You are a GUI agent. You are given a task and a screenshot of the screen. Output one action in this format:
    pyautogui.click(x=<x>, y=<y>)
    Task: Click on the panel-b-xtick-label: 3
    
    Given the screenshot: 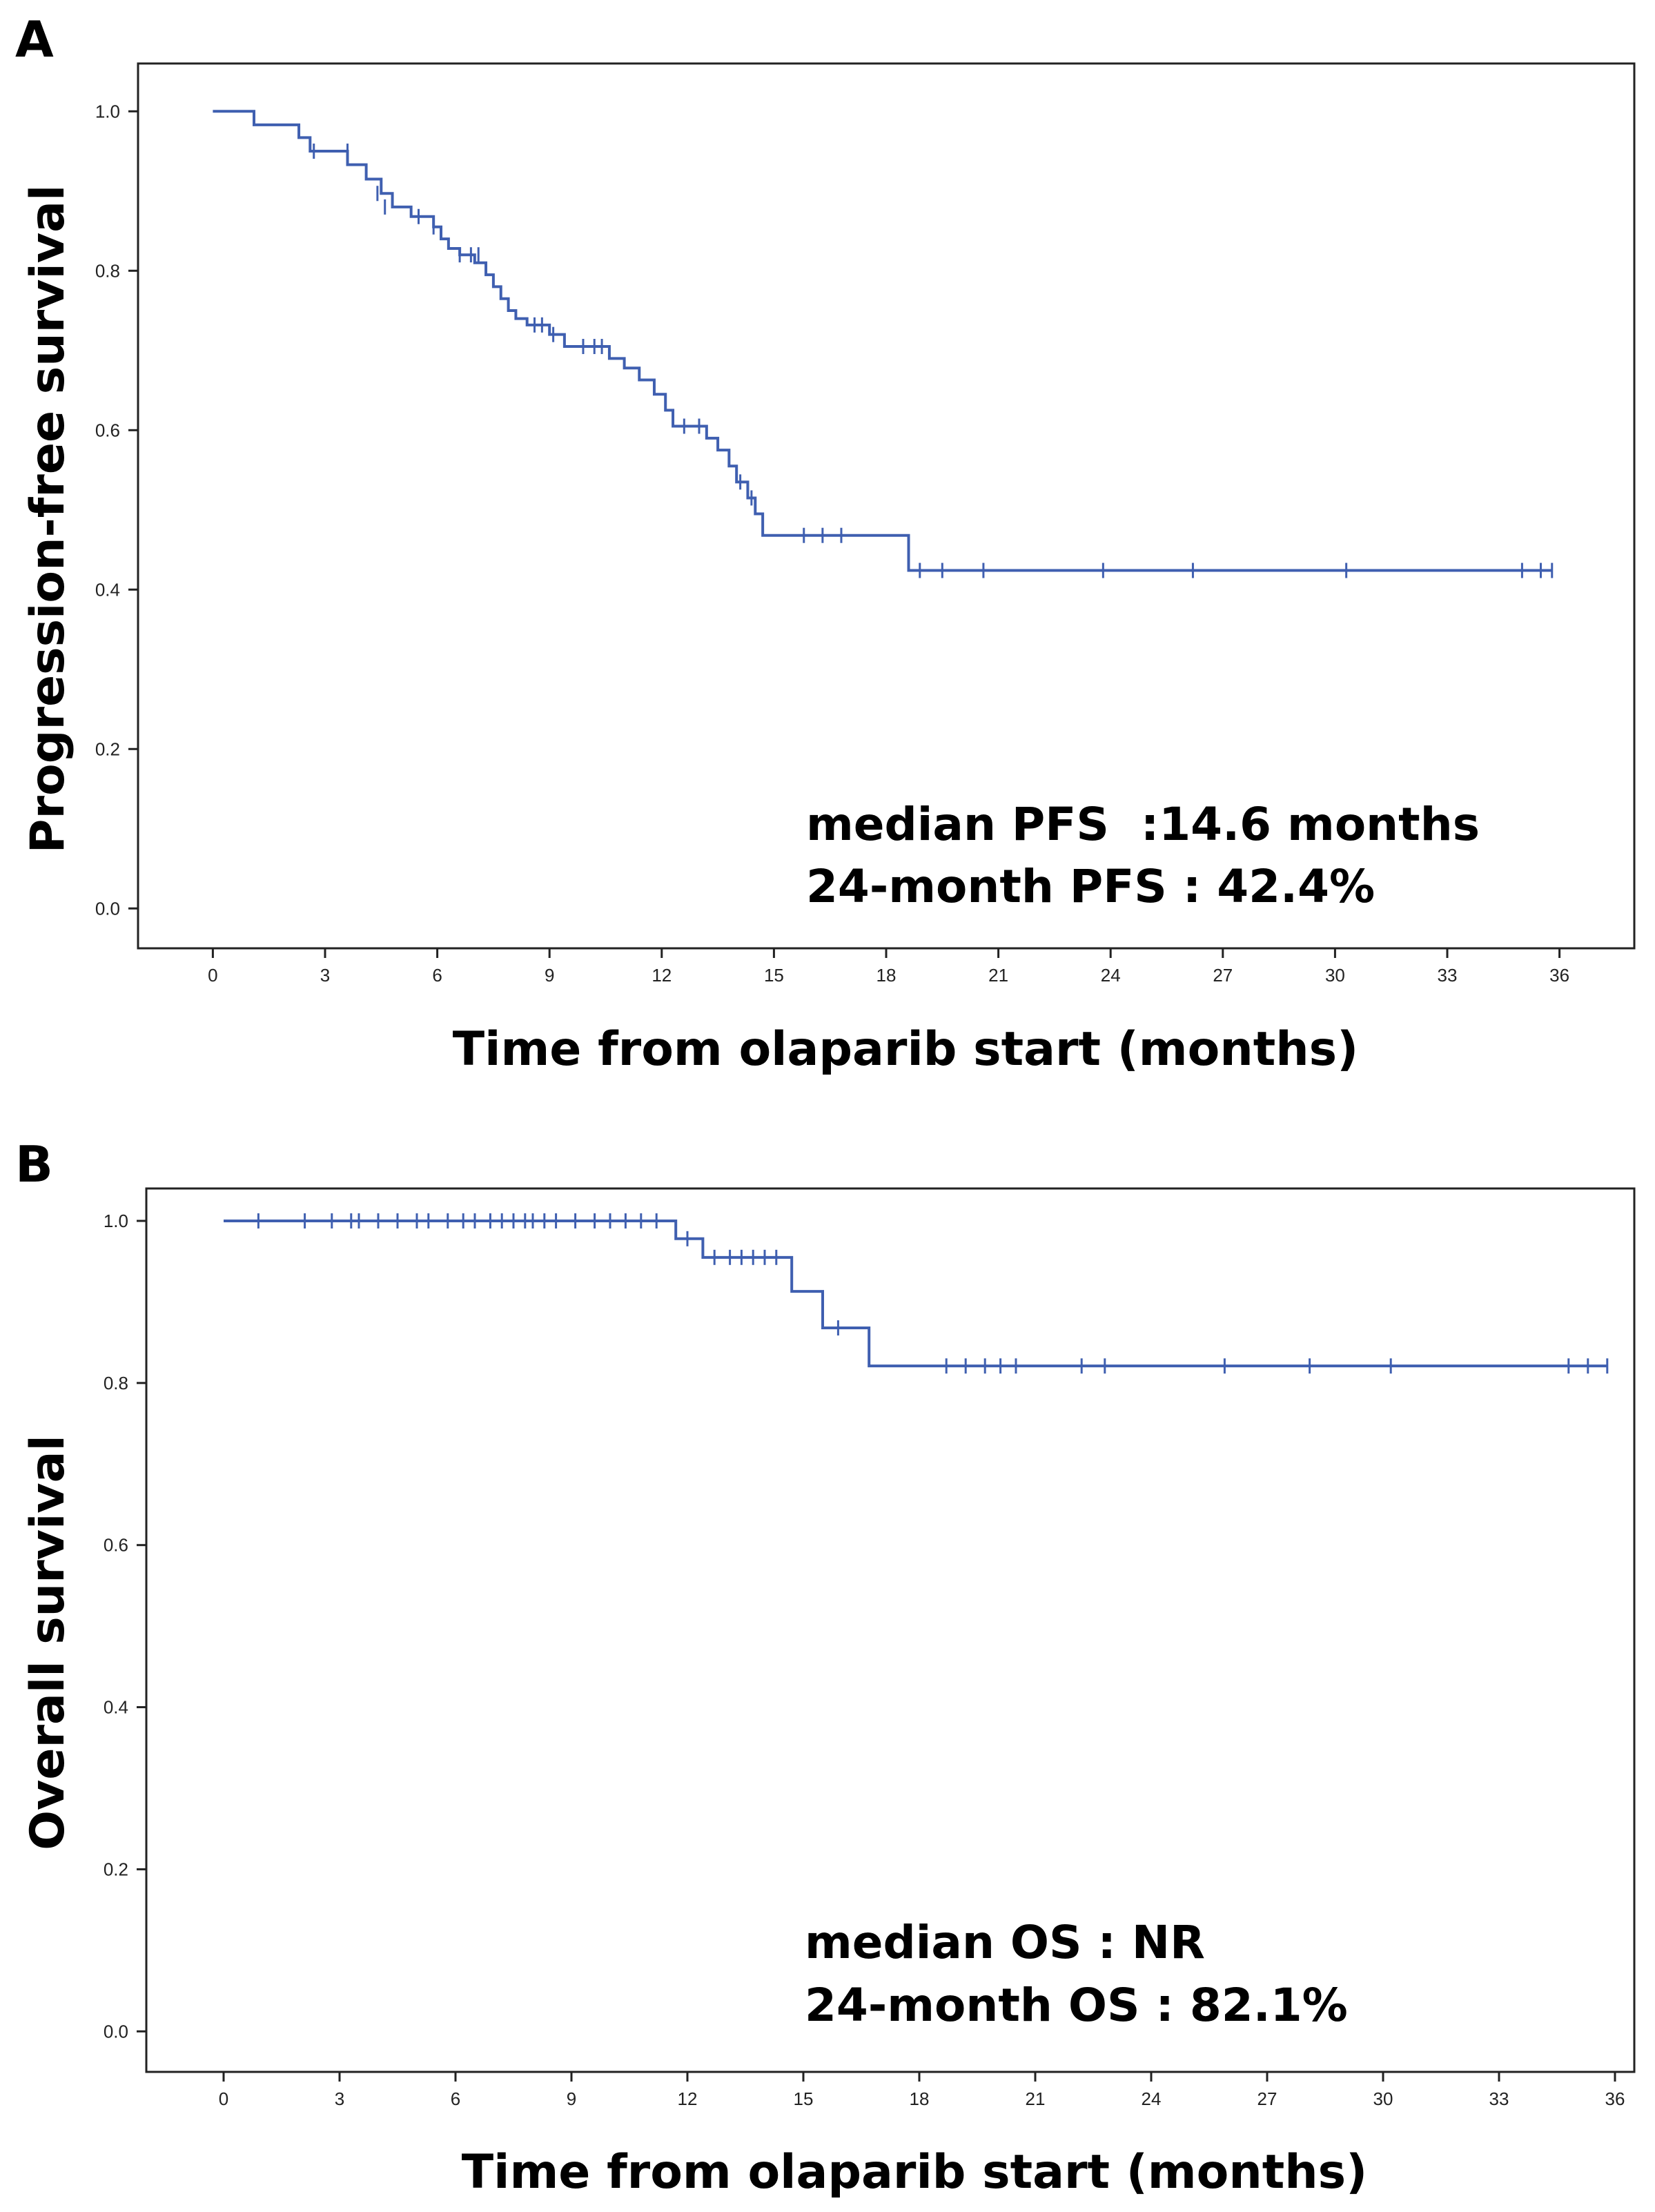 What is the action you would take?
    pyautogui.click(x=339, y=2098)
    